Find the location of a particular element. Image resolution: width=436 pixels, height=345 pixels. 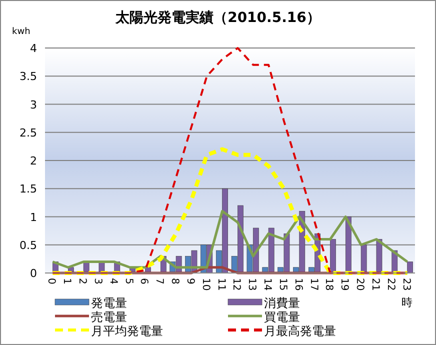

y-tick-label: 3 is located at coordinates (33, 105).